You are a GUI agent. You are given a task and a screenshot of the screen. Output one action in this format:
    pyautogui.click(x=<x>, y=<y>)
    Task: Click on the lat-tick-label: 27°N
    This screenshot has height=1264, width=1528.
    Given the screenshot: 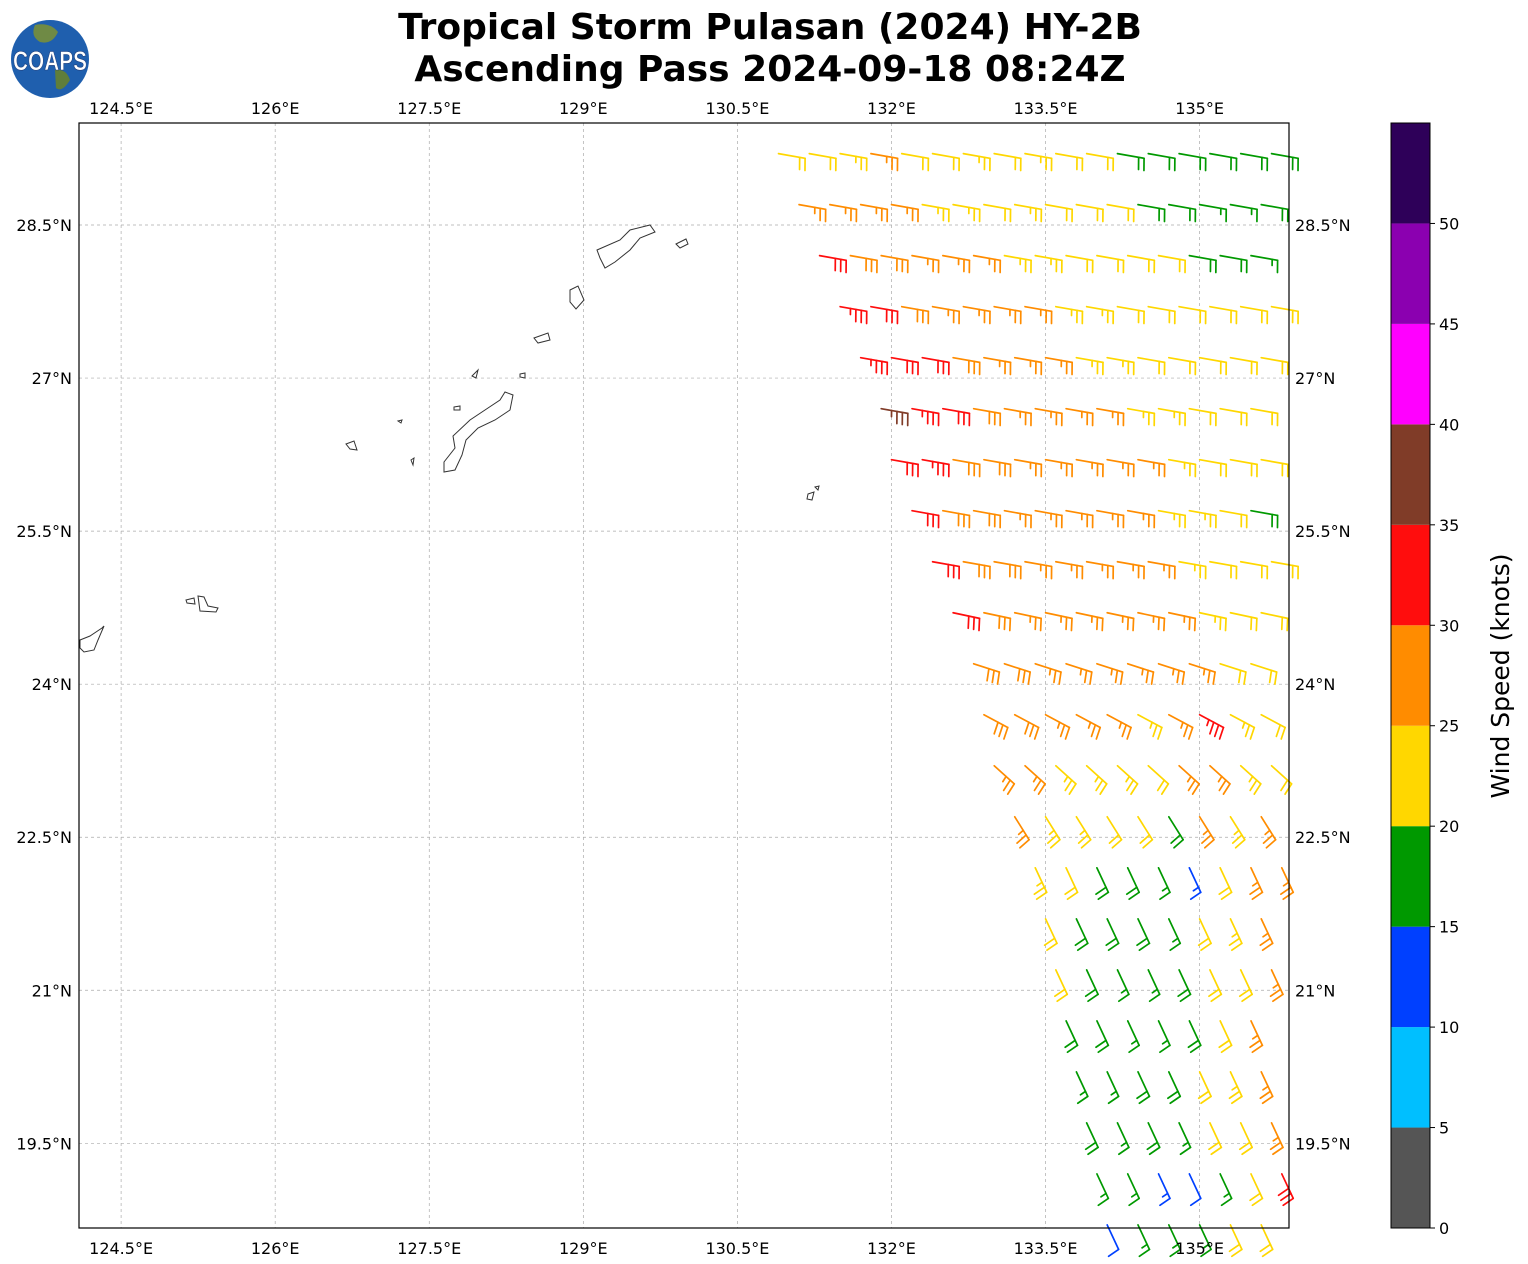 What is the action you would take?
    pyautogui.click(x=1315, y=378)
    